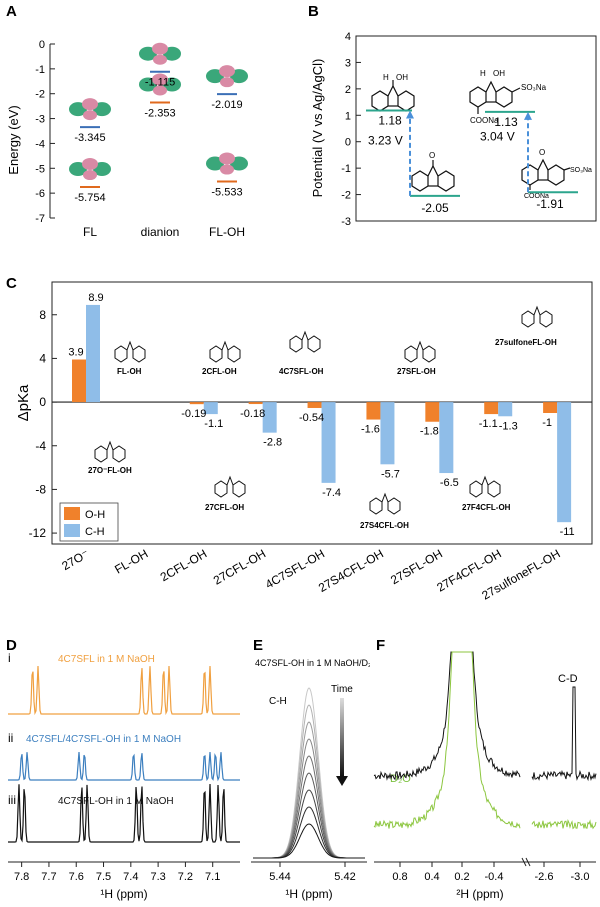  What do you see at coordinates (390, 474) in the screenshot?
I see `c-value-label: -5.7` at bounding box center [390, 474].